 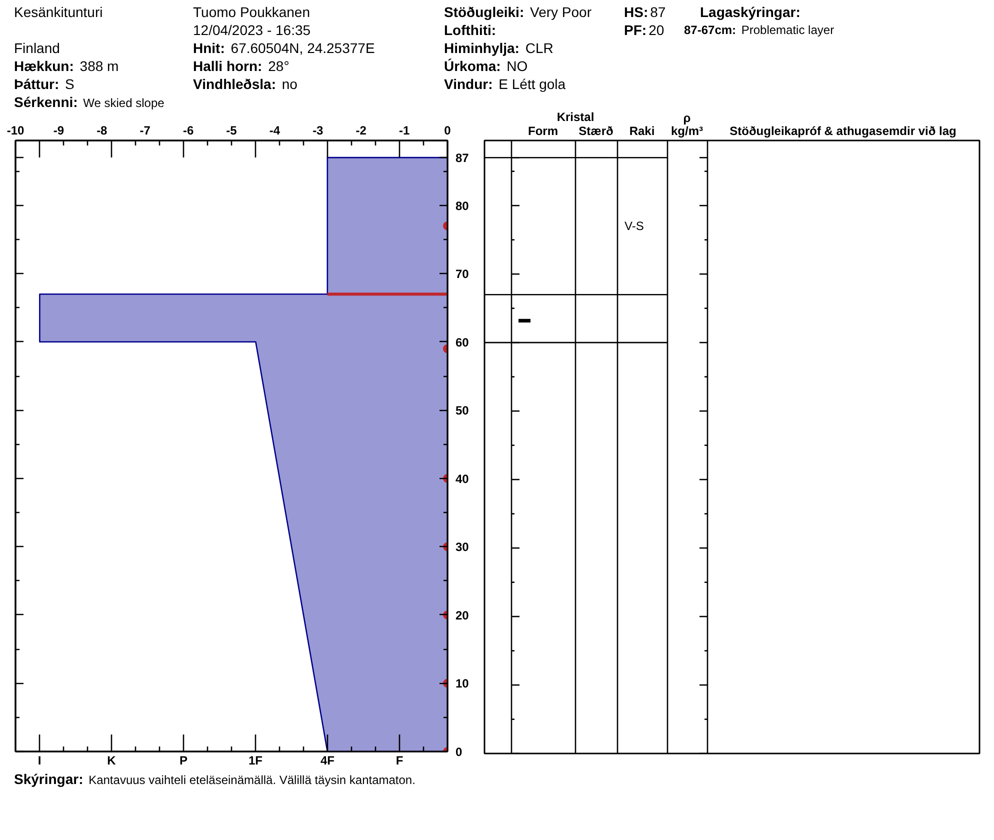 I want to click on y-tick-label: 50, so click(x=463, y=411).